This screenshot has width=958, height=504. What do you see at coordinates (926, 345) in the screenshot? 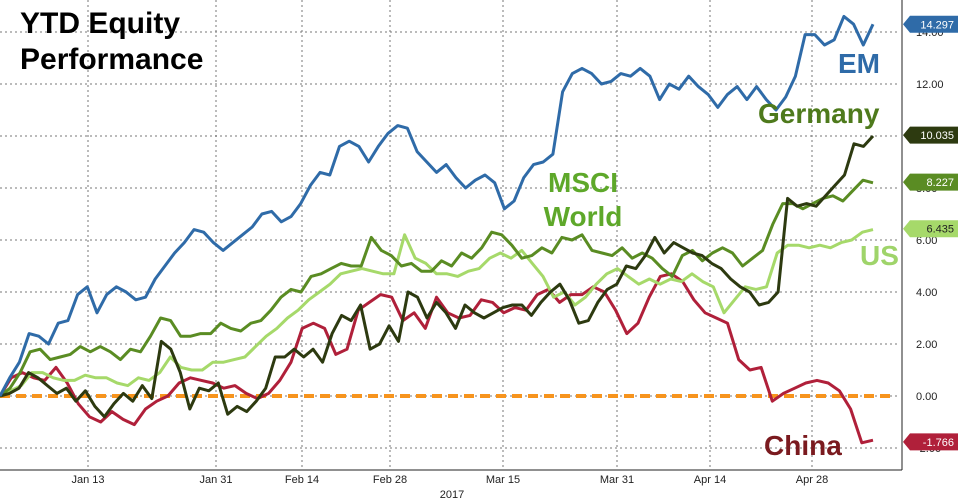
I see `y-tick-label: 2.00` at bounding box center [926, 345].